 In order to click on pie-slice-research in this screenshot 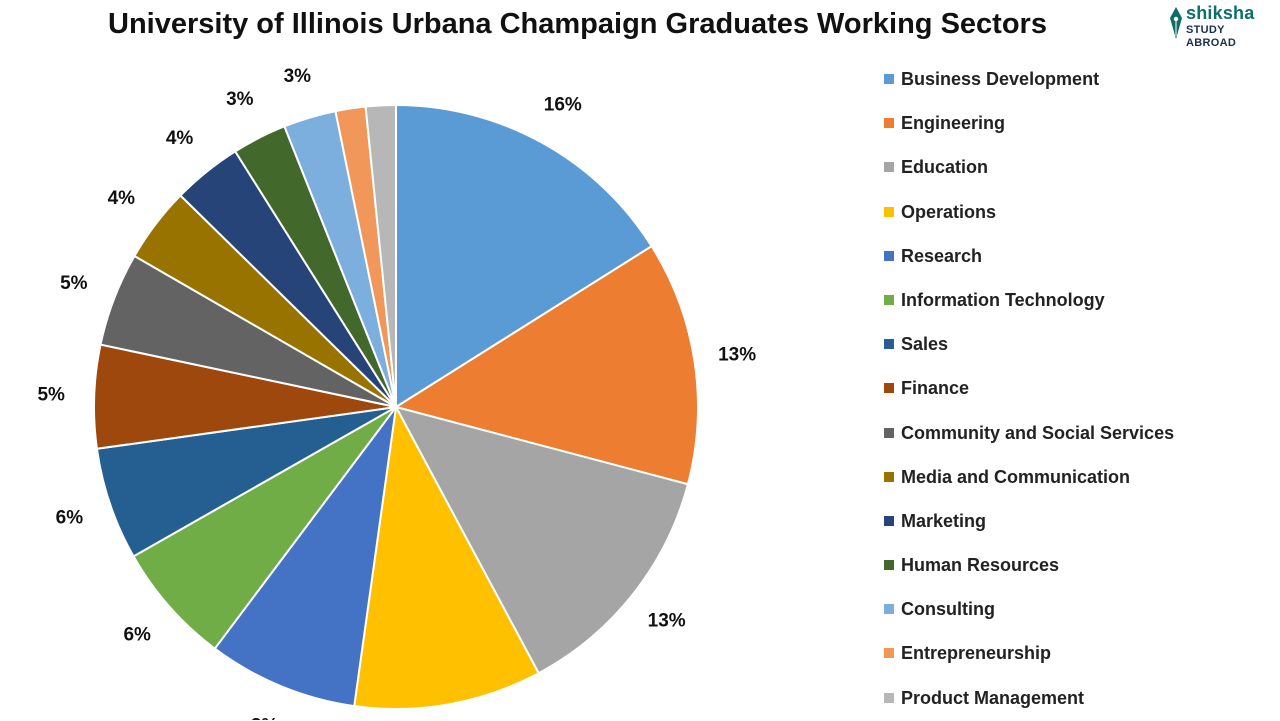, I will do `click(305, 557)`.